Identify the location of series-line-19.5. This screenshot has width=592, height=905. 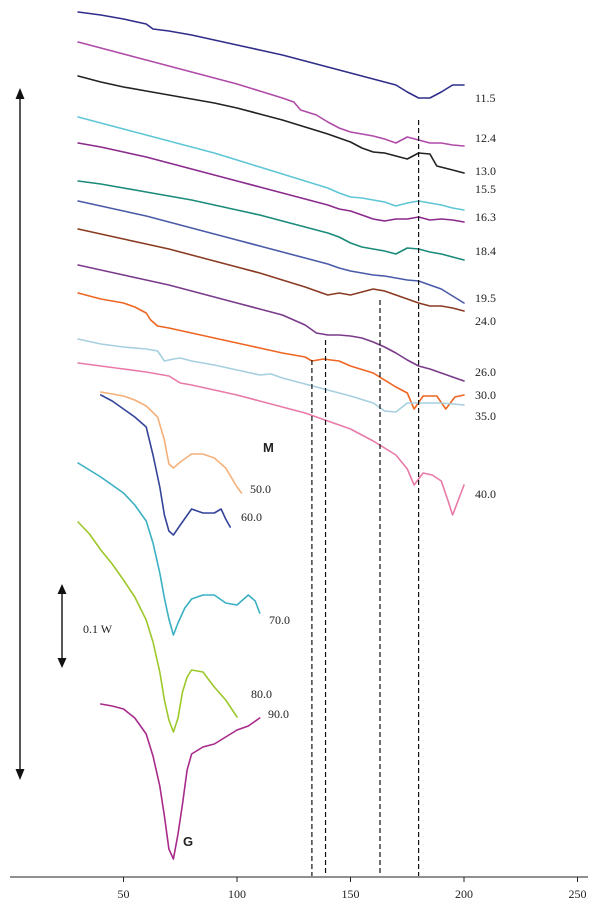
(271, 252).